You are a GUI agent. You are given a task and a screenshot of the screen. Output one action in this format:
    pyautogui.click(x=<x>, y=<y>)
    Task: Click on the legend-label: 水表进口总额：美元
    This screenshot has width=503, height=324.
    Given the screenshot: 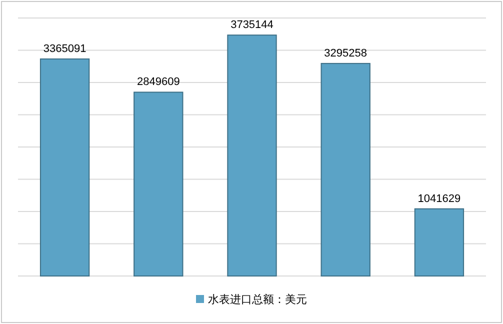 What is the action you would take?
    pyautogui.click(x=257, y=299)
    